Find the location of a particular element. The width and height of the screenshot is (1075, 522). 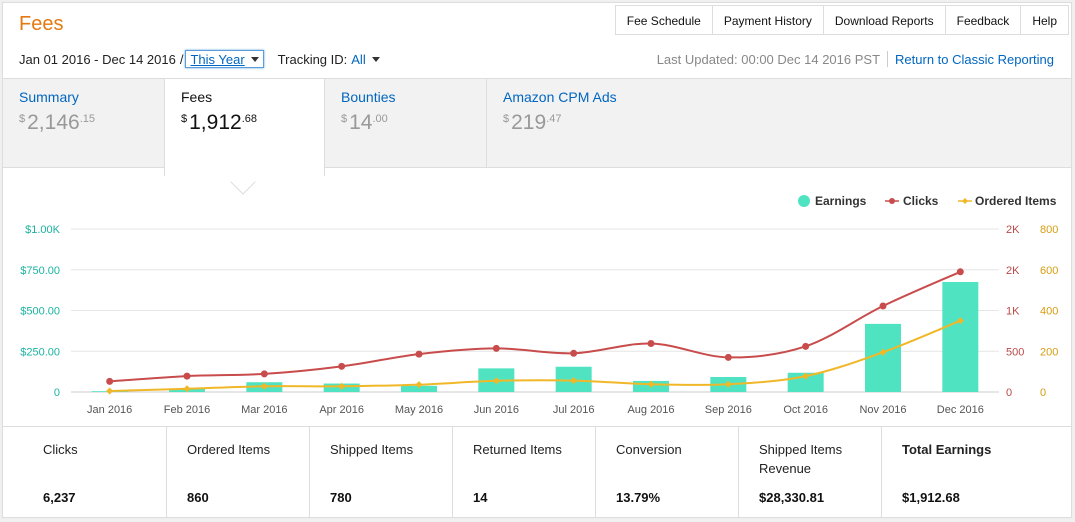

left-axis-tick: $1.00K is located at coordinates (43, 230).